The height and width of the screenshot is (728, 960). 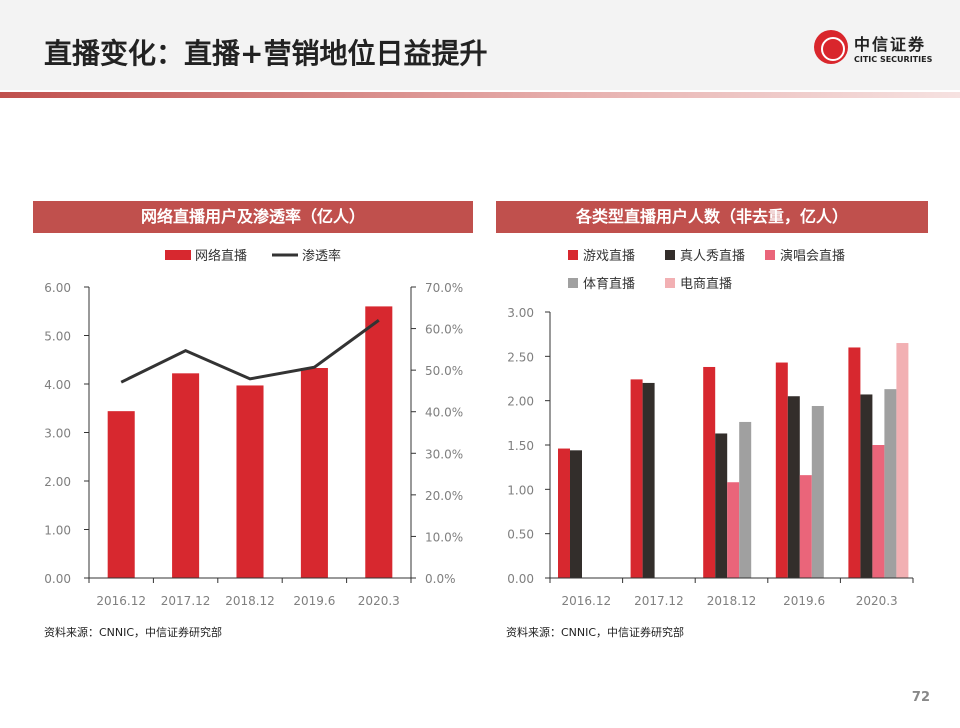 I want to click on chart2-title: 各类型直播用户人数（非去重，亿人）, so click(x=712, y=217).